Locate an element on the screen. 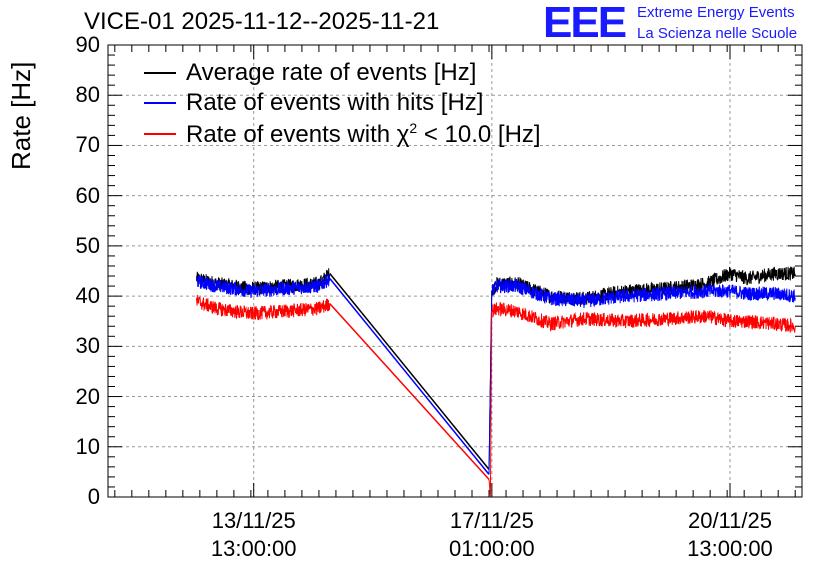  y-tick-label: 90 is located at coordinates (87, 44).